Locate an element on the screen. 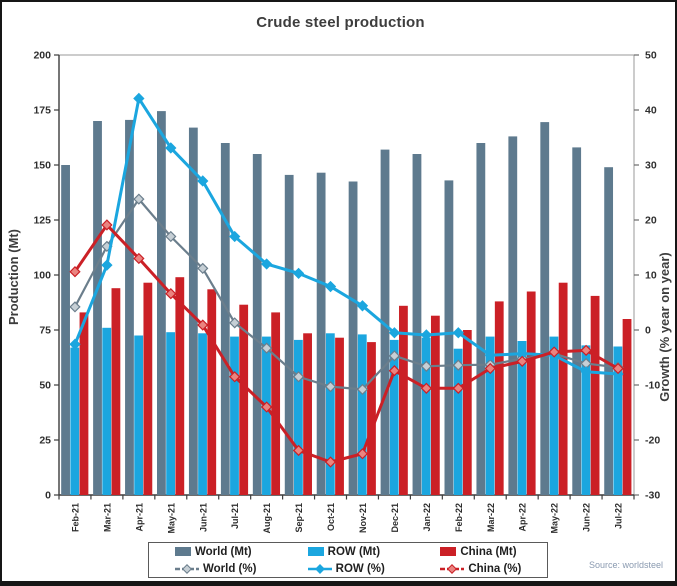 This screenshot has width=677, height=586. chart-title: Crude steel production is located at coordinates (340, 22).